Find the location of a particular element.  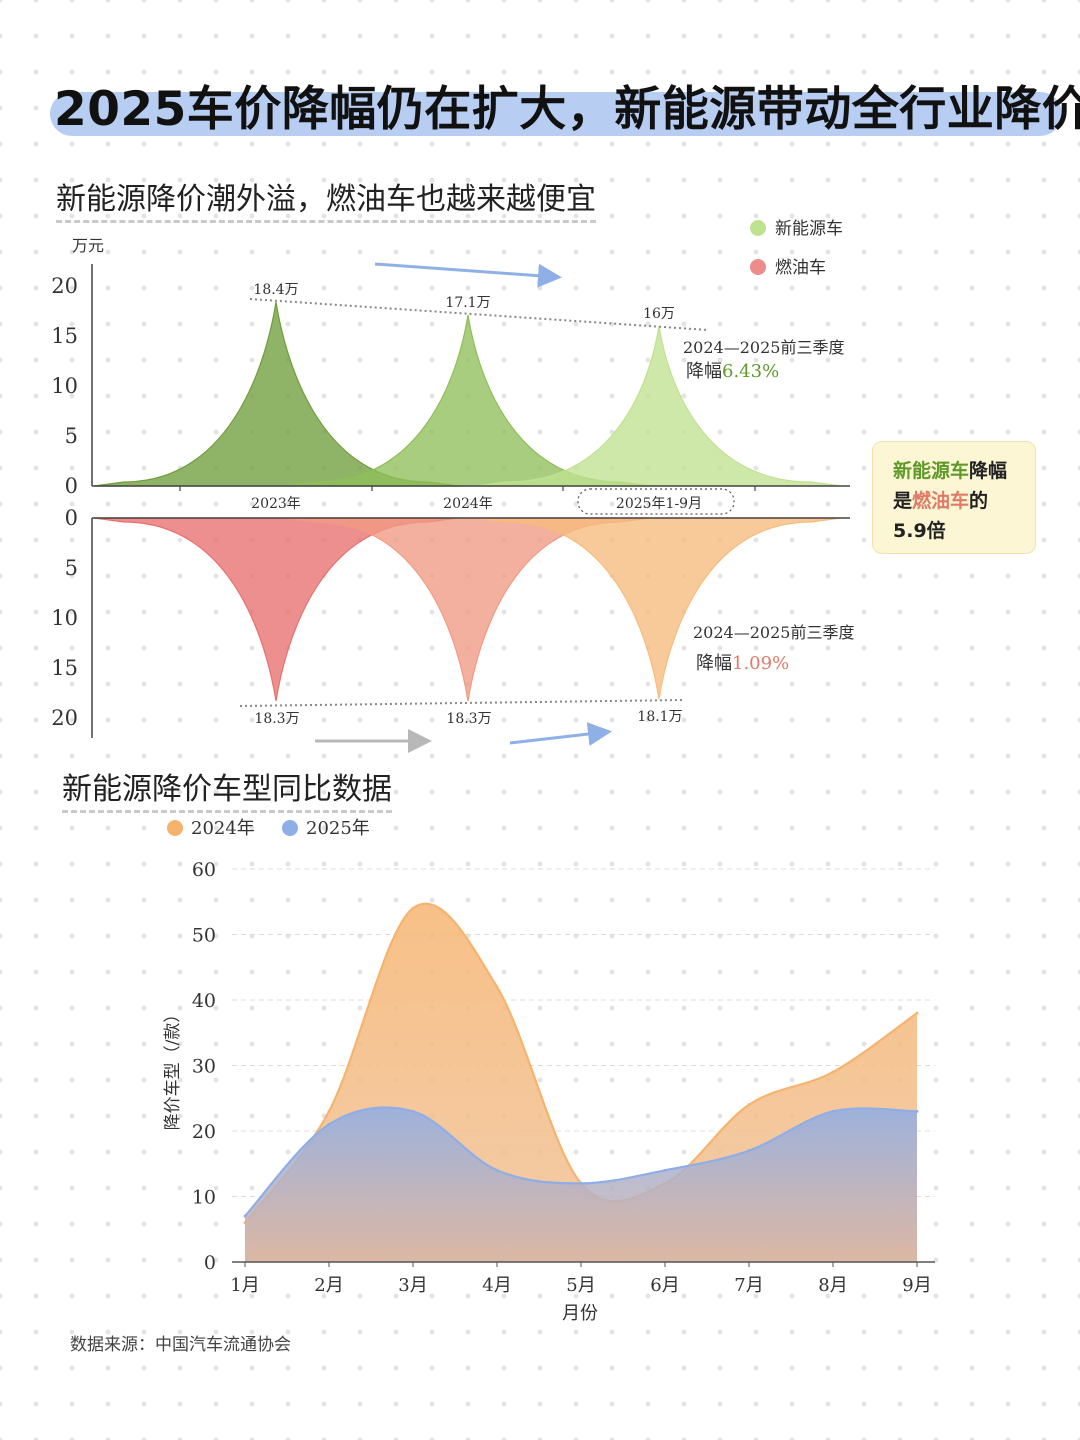

data-point-2025年-5月 is located at coordinates (581, 1183).